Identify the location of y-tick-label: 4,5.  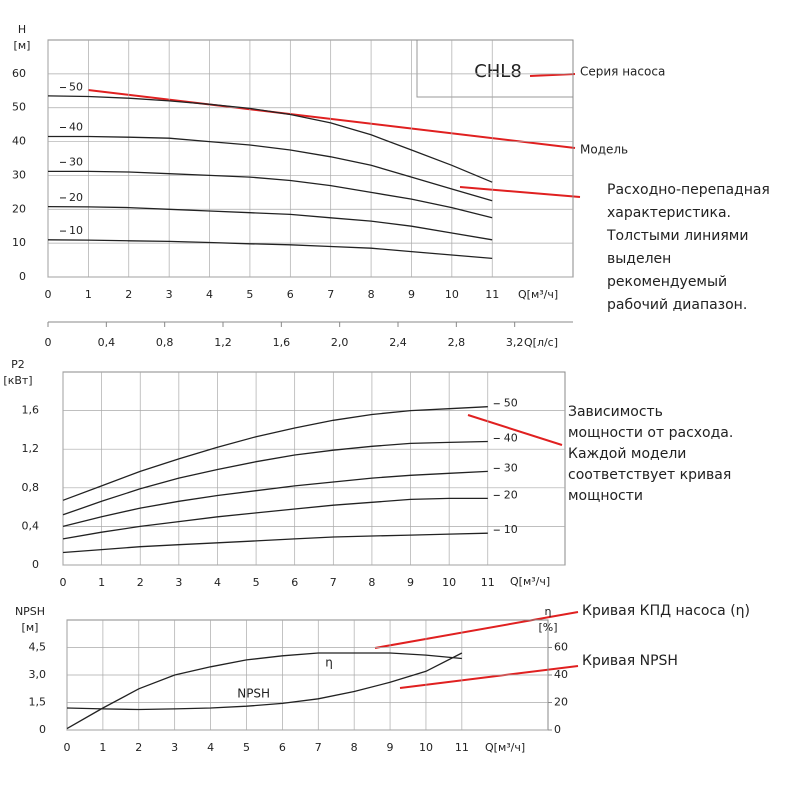
(38, 647).